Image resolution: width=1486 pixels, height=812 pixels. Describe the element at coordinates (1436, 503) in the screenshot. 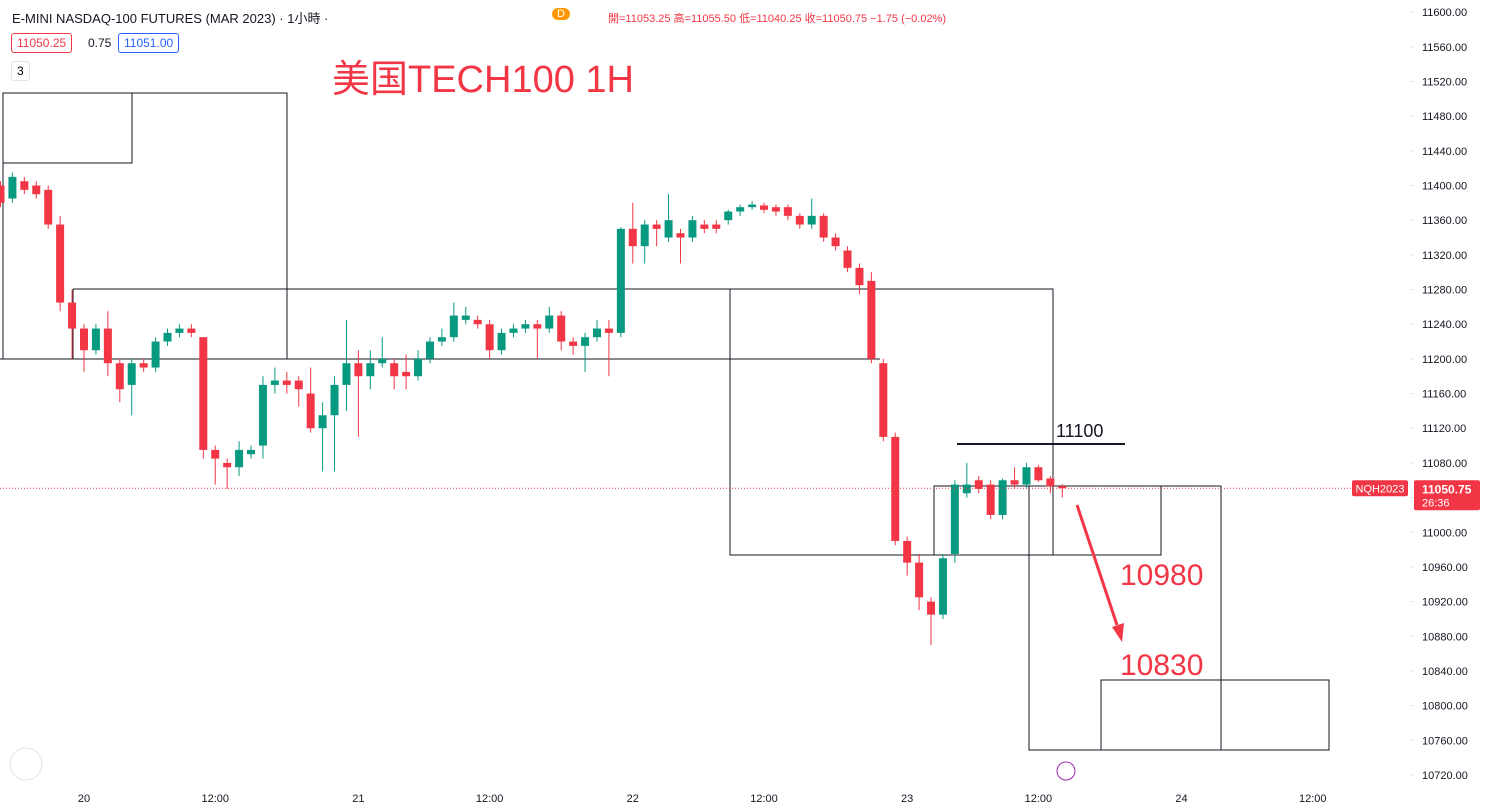

I see `countdown: 26:36` at that location.